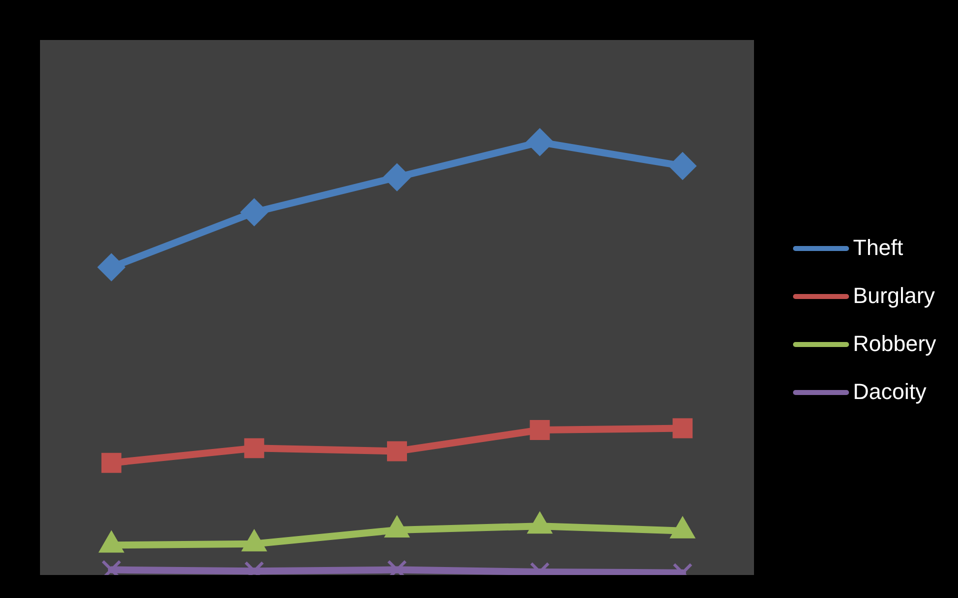 This screenshot has width=958, height=598. Describe the element at coordinates (894, 344) in the screenshot. I see `legend-label: Robbery` at that location.